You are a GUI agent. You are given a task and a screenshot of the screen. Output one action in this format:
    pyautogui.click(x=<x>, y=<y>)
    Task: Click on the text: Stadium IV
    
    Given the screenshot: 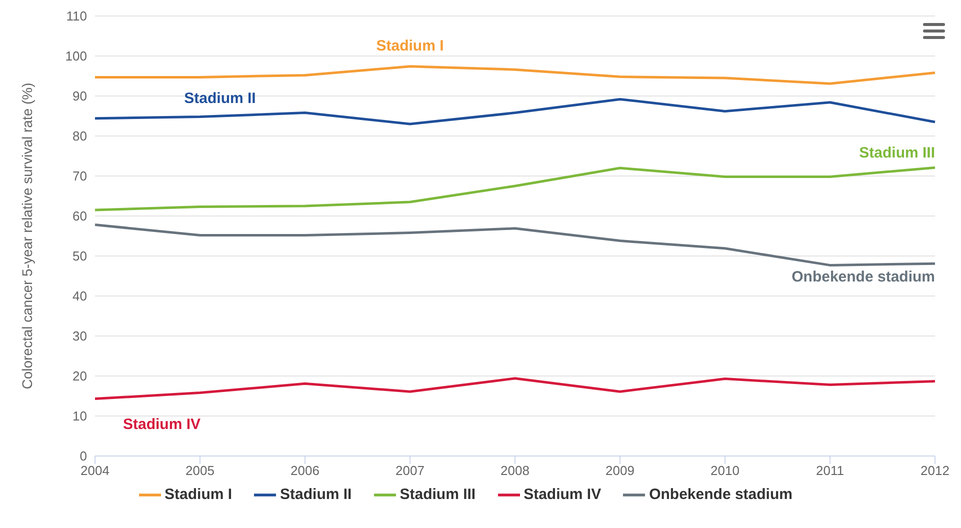 What is the action you would take?
    pyautogui.click(x=162, y=424)
    